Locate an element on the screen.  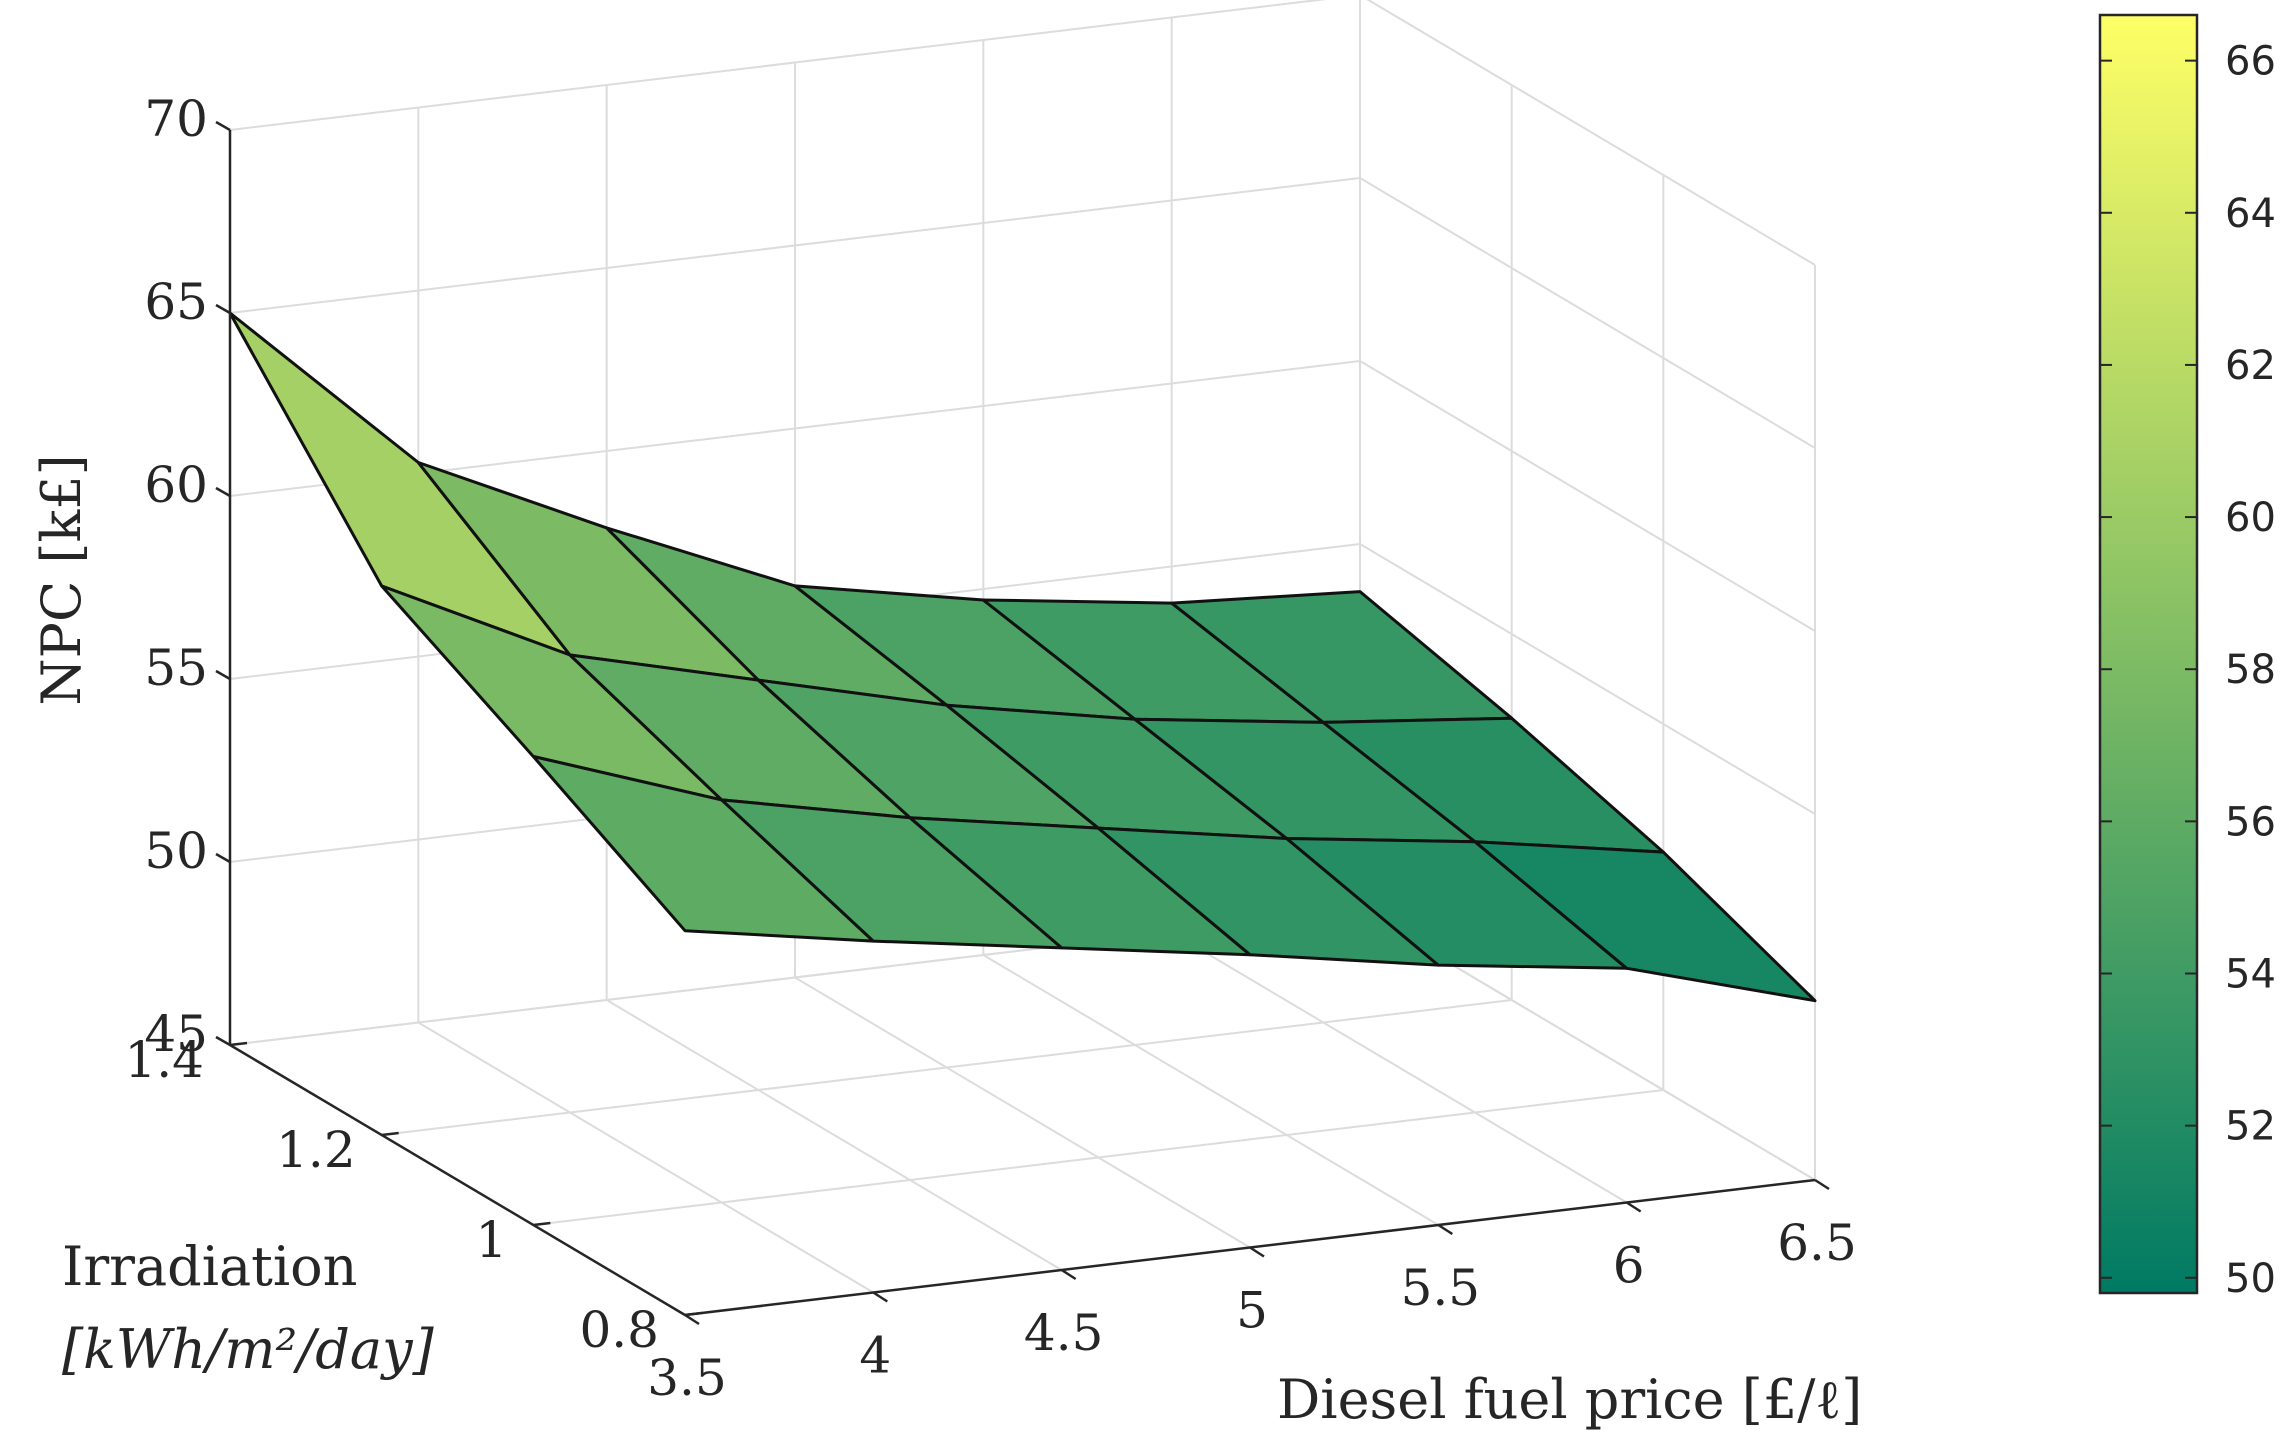
z-tick-label: 60 is located at coordinates (176, 485).